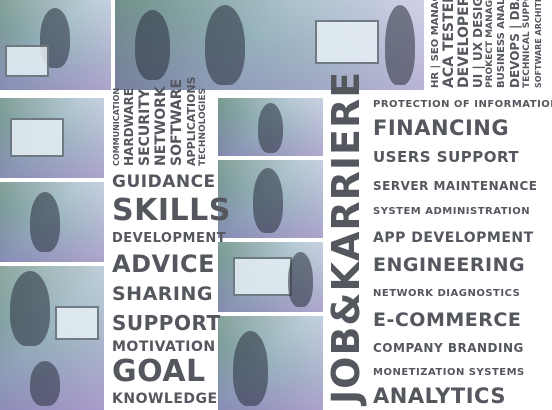 The width and height of the screenshot is (552, 410). Describe the element at coordinates (164, 182) in the screenshot. I see `topic-word: GUIDANCE` at that location.